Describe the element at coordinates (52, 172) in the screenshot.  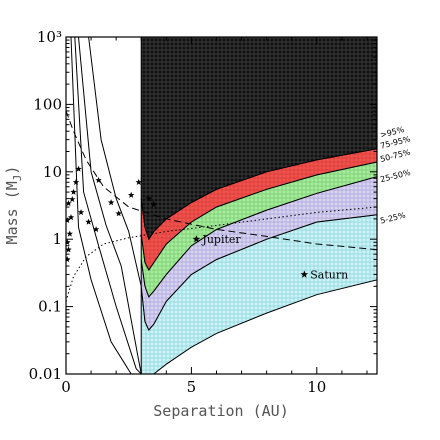
I see `y-tick-label: 10` at that location.